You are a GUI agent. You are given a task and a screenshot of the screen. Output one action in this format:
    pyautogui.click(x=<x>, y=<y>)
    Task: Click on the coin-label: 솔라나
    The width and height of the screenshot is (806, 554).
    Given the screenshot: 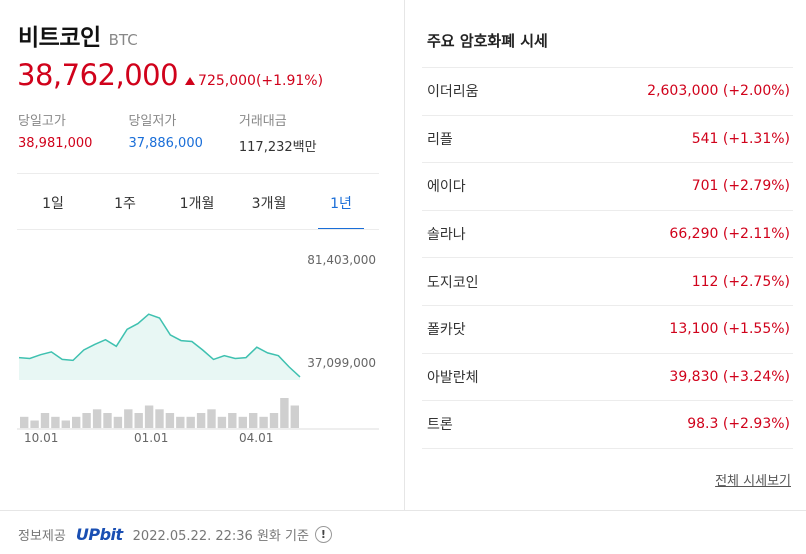 What is the action you would take?
    pyautogui.click(x=446, y=235)
    